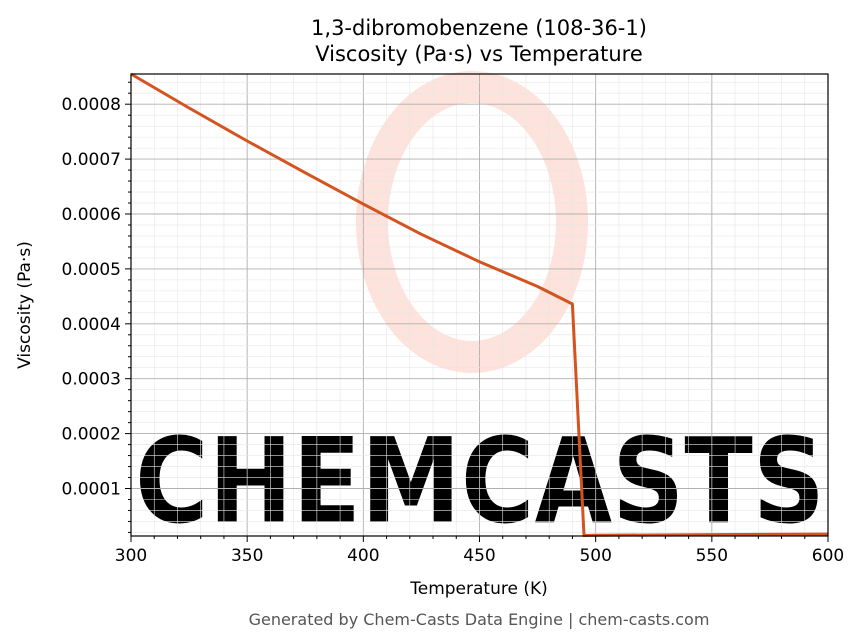  Describe the element at coordinates (363, 556) in the screenshot. I see `x-tick-label: 400` at that location.